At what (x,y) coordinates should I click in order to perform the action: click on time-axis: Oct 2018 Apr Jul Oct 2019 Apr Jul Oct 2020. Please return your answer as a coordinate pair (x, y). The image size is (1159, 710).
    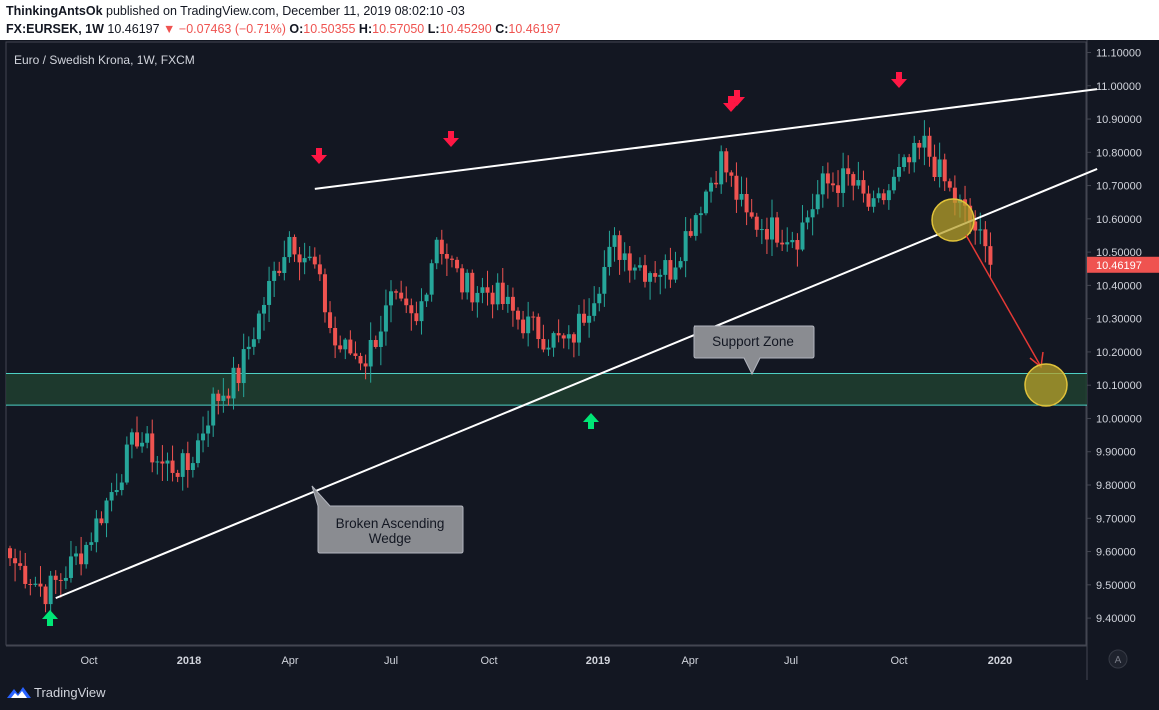
    Looking at the image, I should click on (546, 661).